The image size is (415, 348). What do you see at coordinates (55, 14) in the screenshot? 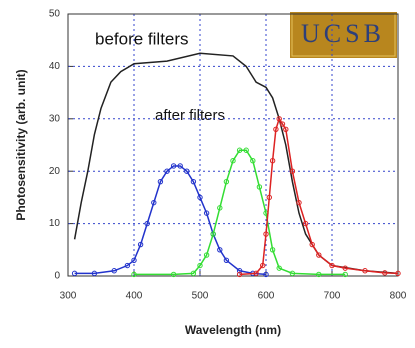
I see `y-tick-label: 50` at bounding box center [55, 14].